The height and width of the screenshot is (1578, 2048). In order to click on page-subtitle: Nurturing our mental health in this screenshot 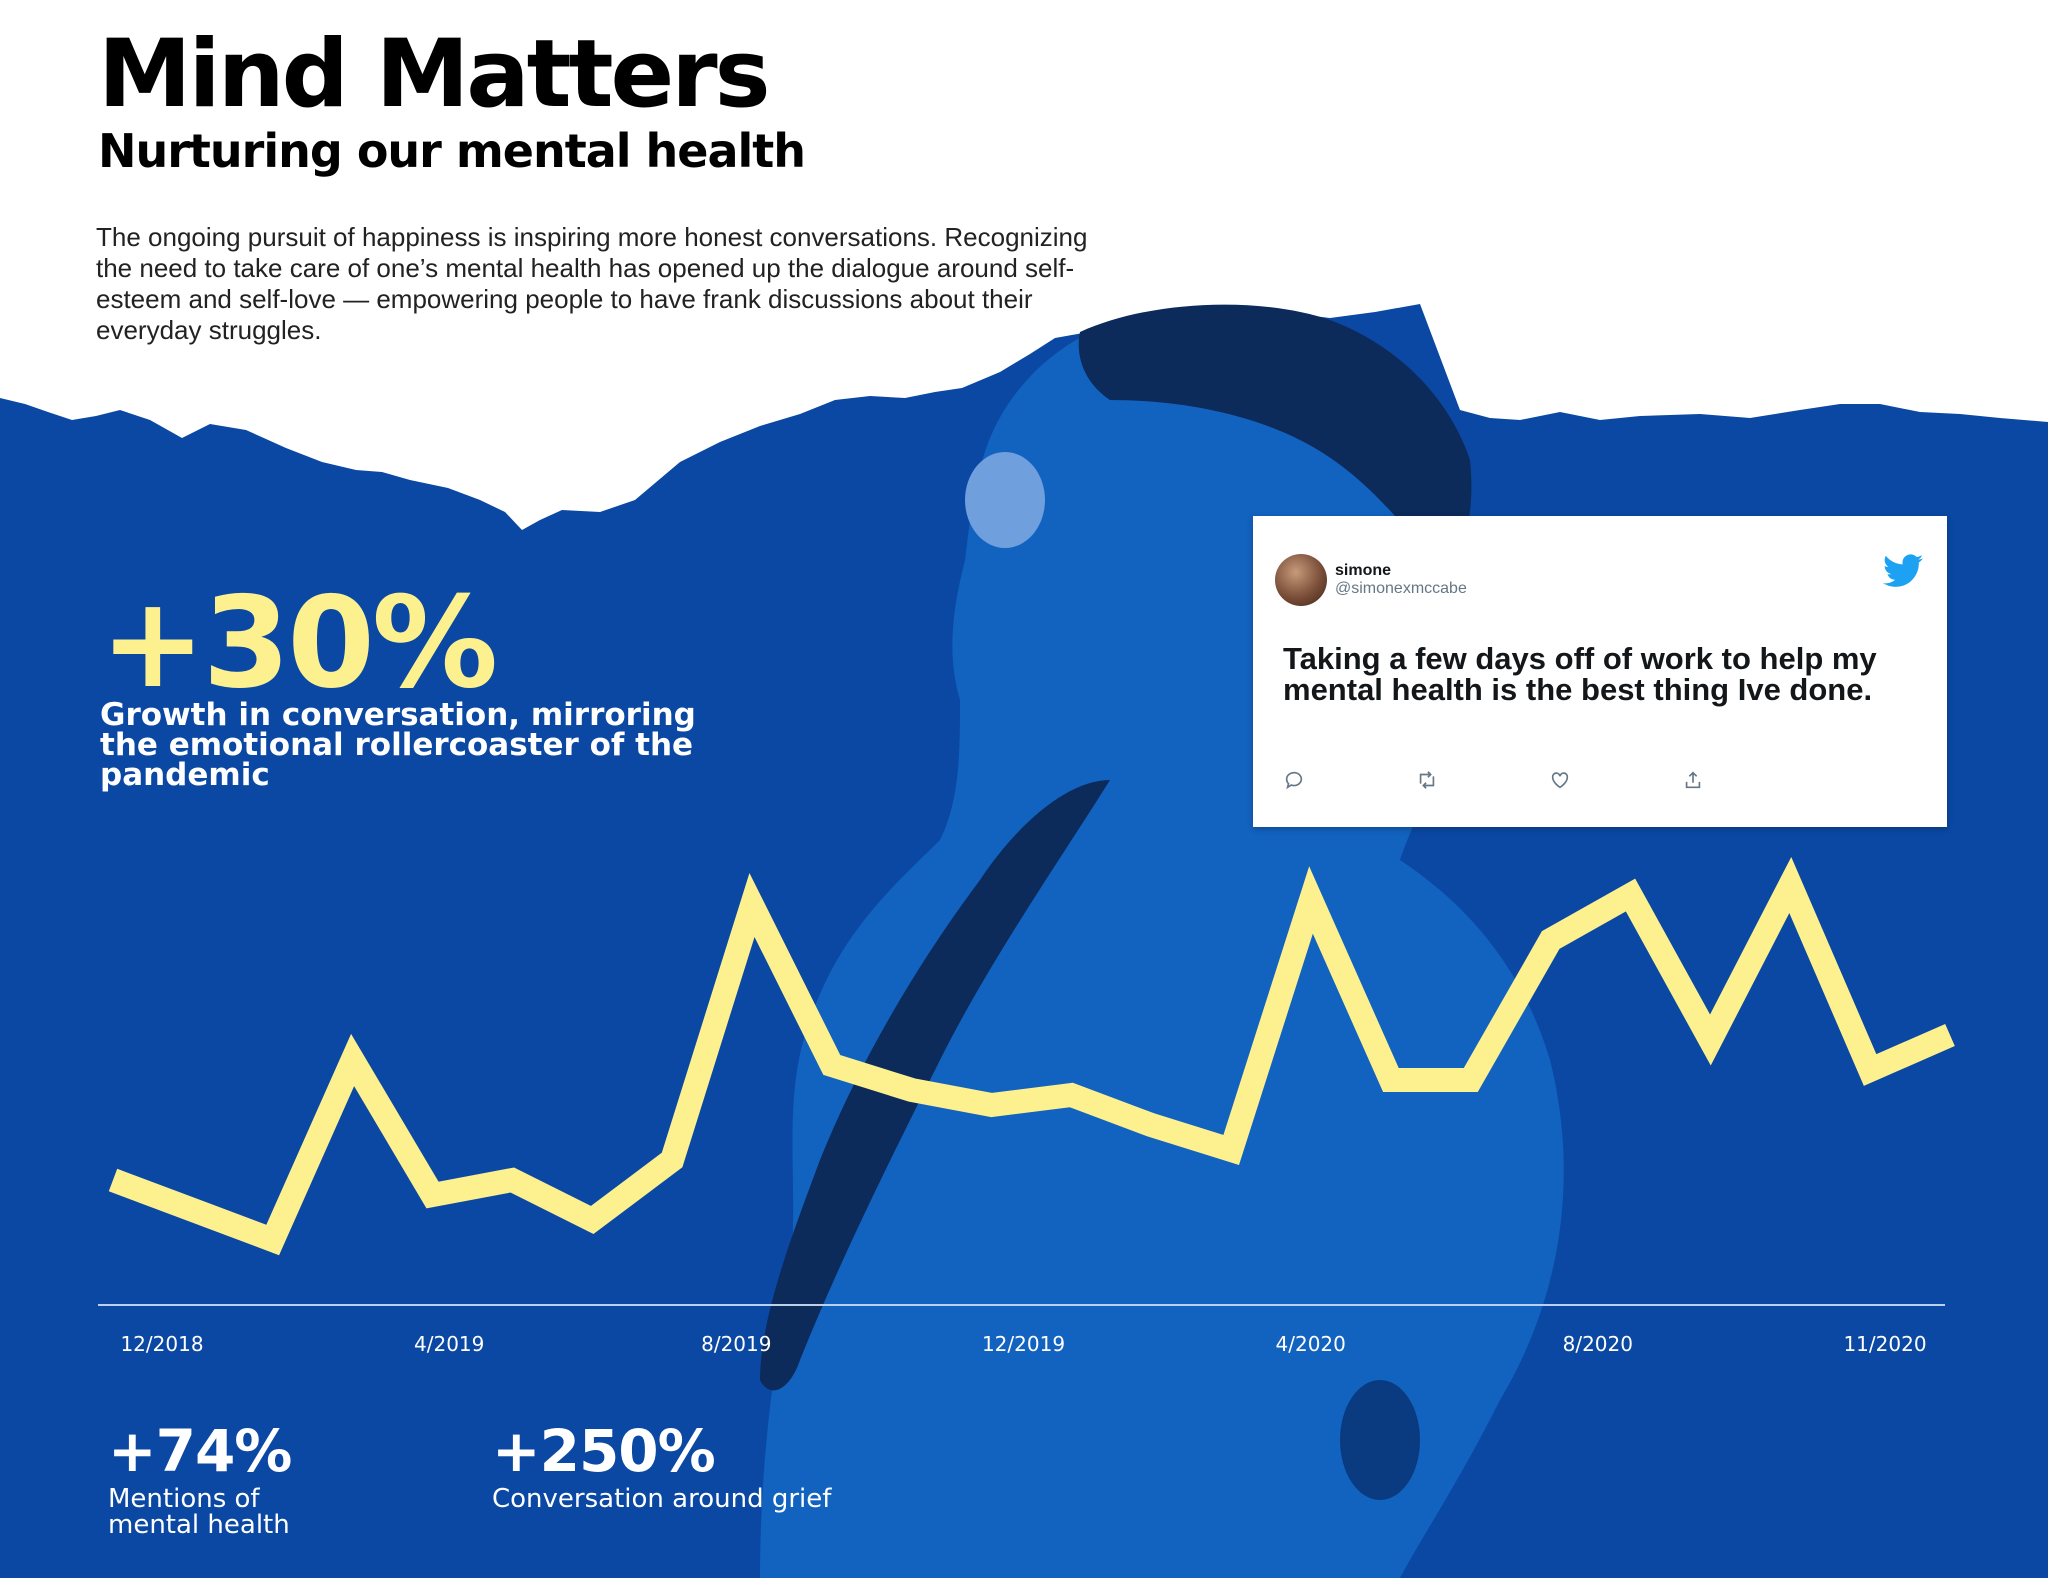, I will do `click(452, 151)`.